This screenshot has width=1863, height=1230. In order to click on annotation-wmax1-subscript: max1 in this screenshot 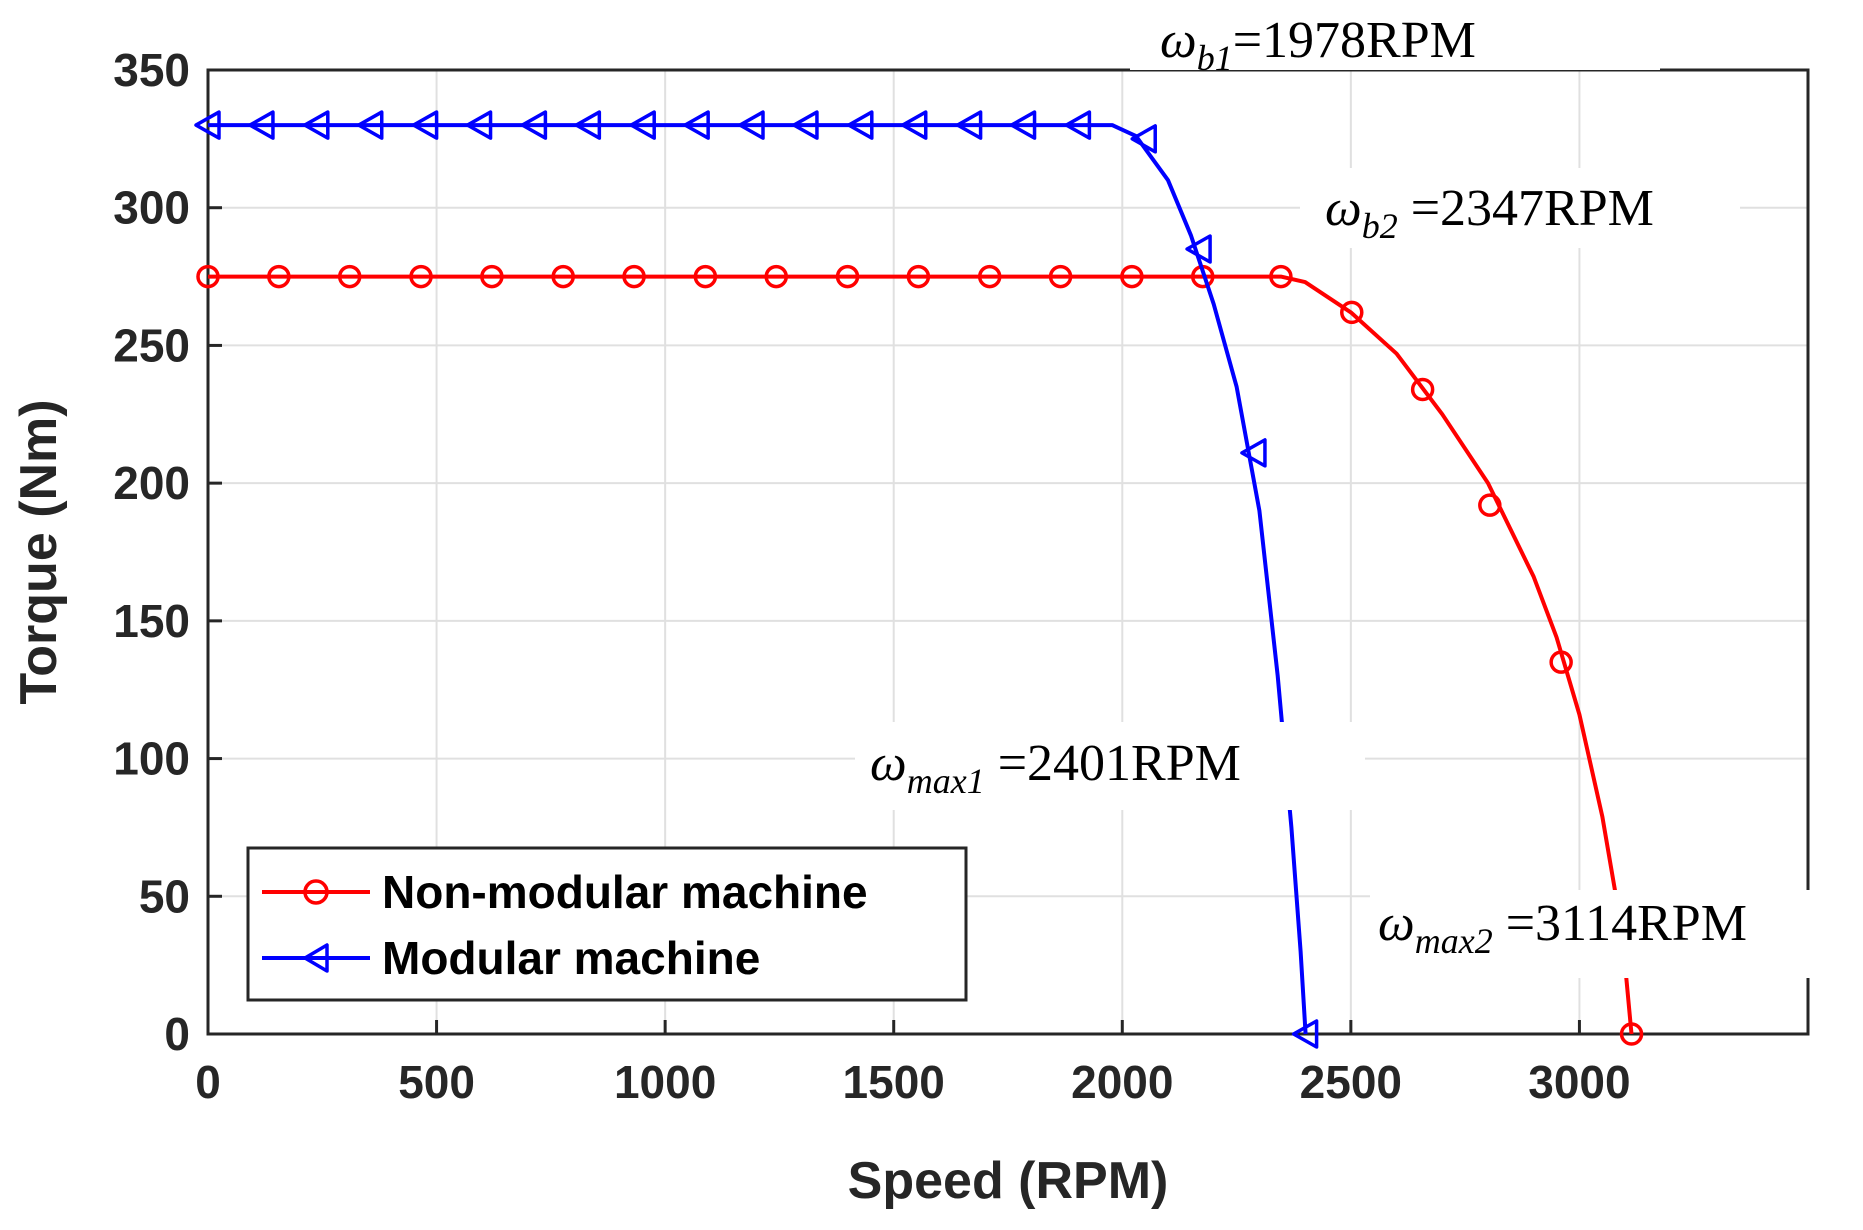, I will do `click(946, 781)`.